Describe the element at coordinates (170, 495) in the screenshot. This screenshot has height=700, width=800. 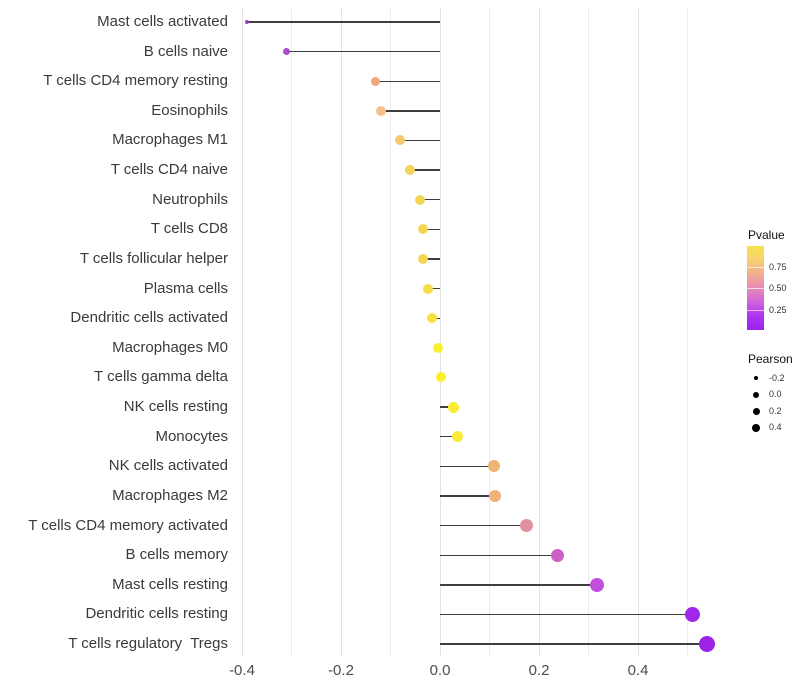
I see `y-axis-label: Macrophages M2` at that location.